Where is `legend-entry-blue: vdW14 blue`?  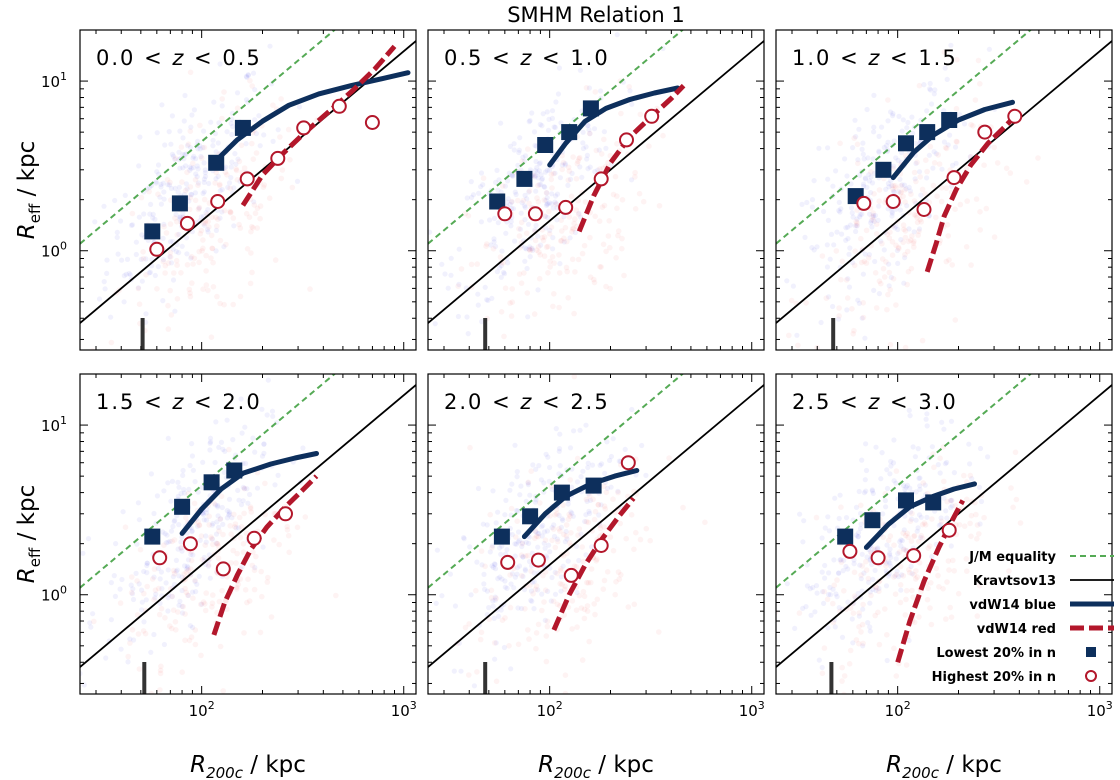
legend-entry-blue: vdW14 blue is located at coordinates (1041, 605).